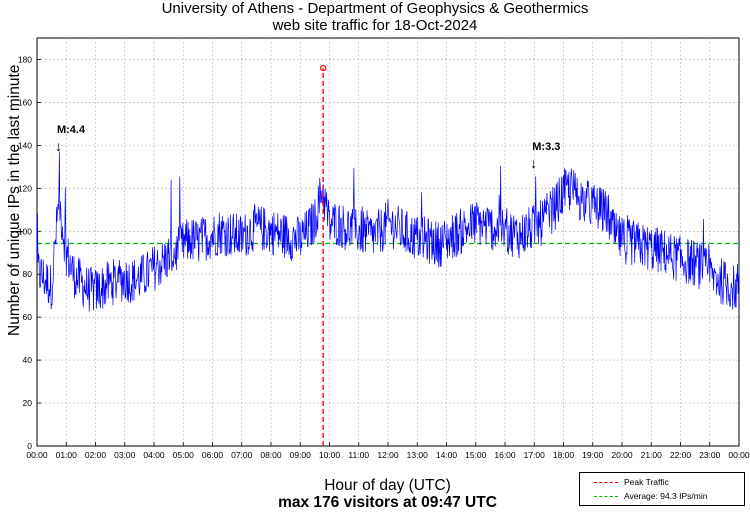 The image size is (750, 512). What do you see at coordinates (323, 68) in the screenshot?
I see `peak-marker` at bounding box center [323, 68].